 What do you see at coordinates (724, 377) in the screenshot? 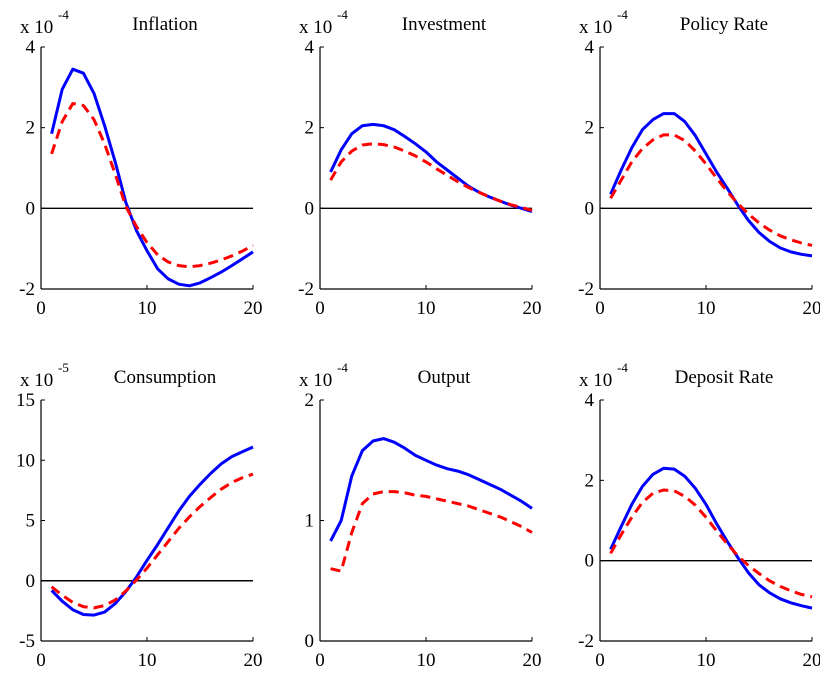
I see `panel-title: Deposit Rate` at bounding box center [724, 377].